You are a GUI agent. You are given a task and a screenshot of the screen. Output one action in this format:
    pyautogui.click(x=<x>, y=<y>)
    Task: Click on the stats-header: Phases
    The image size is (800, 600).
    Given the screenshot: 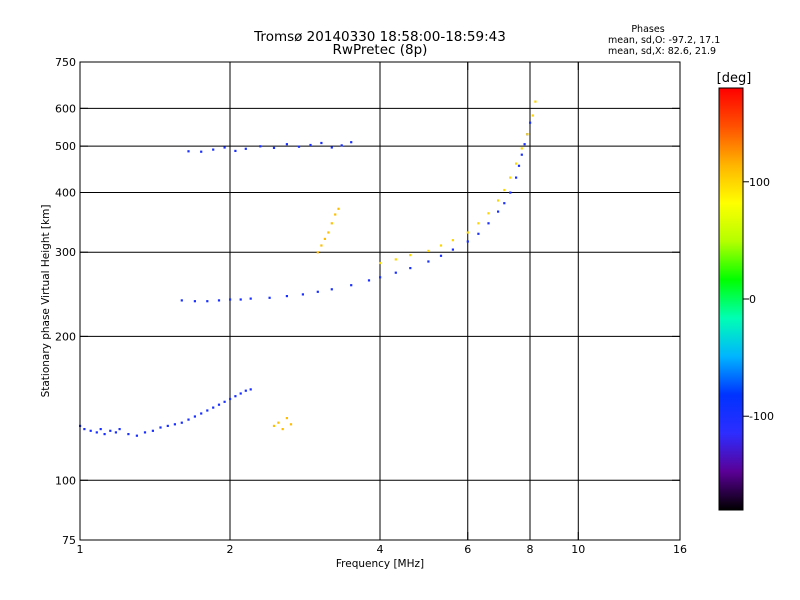 What is the action you would take?
    pyautogui.click(x=647, y=29)
    